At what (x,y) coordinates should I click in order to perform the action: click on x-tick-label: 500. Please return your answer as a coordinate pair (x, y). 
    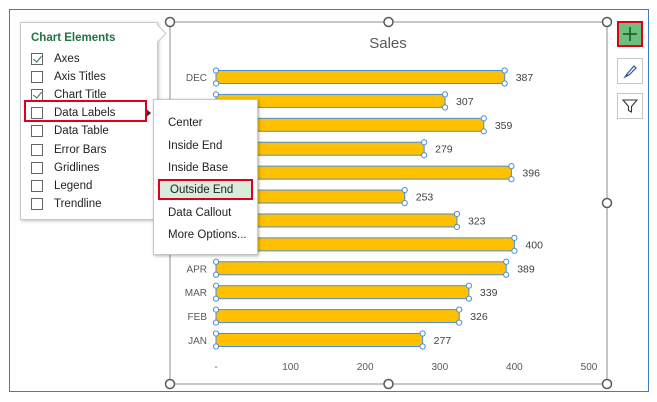
    Looking at the image, I should click on (589, 367).